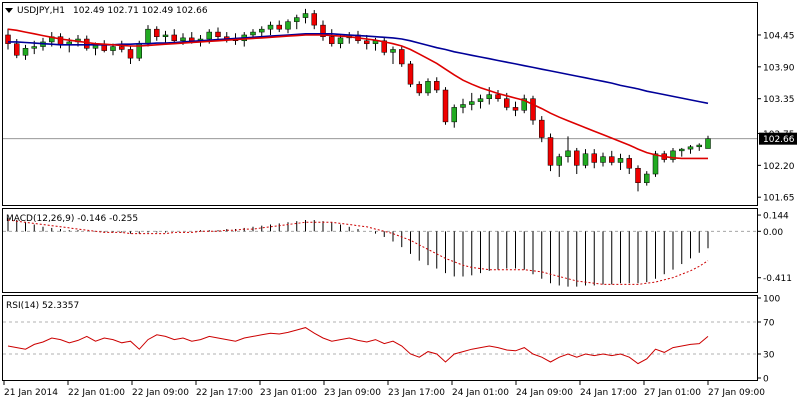 This screenshot has width=800, height=400. I want to click on symbol-label: USDJPY,H1, so click(41, 11).